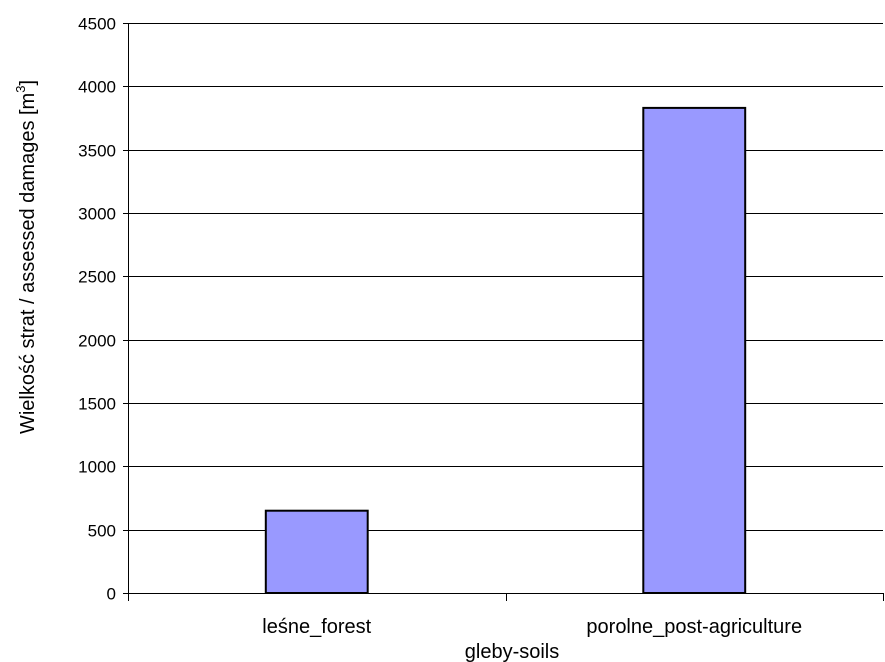 The width and height of the screenshot is (885, 662). Describe the element at coordinates (28, 83) in the screenshot. I see `y-axis-title-close: ]` at that location.